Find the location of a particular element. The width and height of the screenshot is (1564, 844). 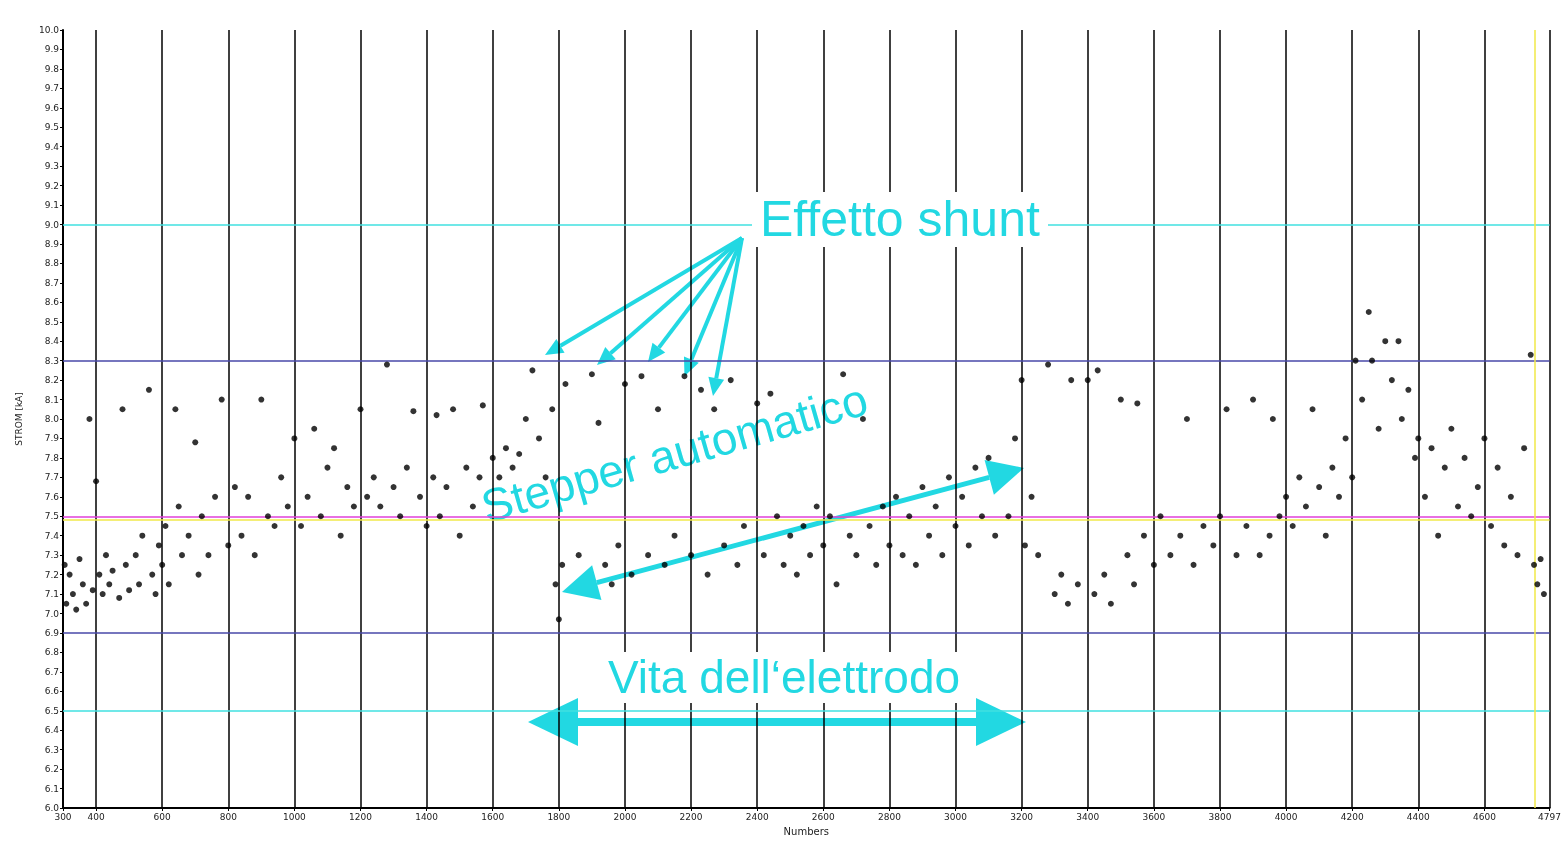

y-tick-label: 6.8 is located at coordinates (52, 652).